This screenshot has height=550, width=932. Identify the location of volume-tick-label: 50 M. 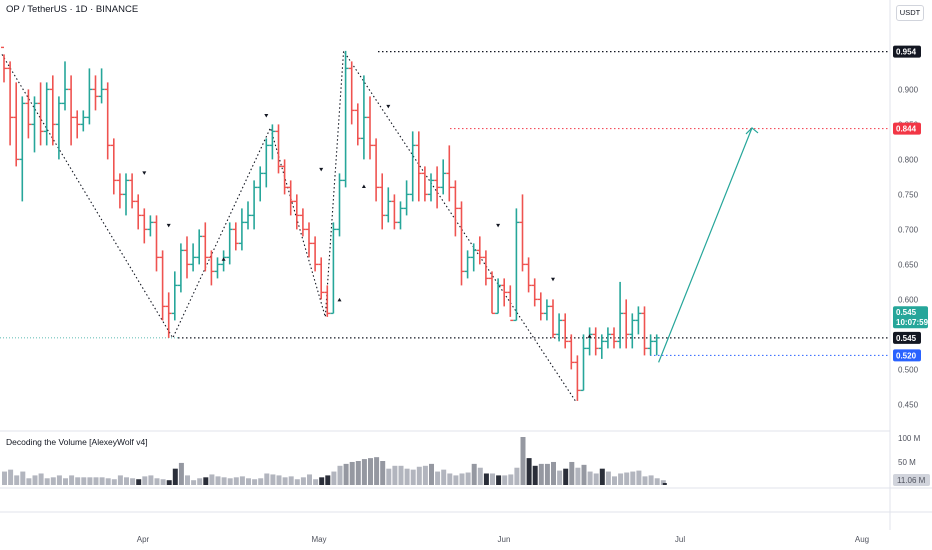
(907, 462).